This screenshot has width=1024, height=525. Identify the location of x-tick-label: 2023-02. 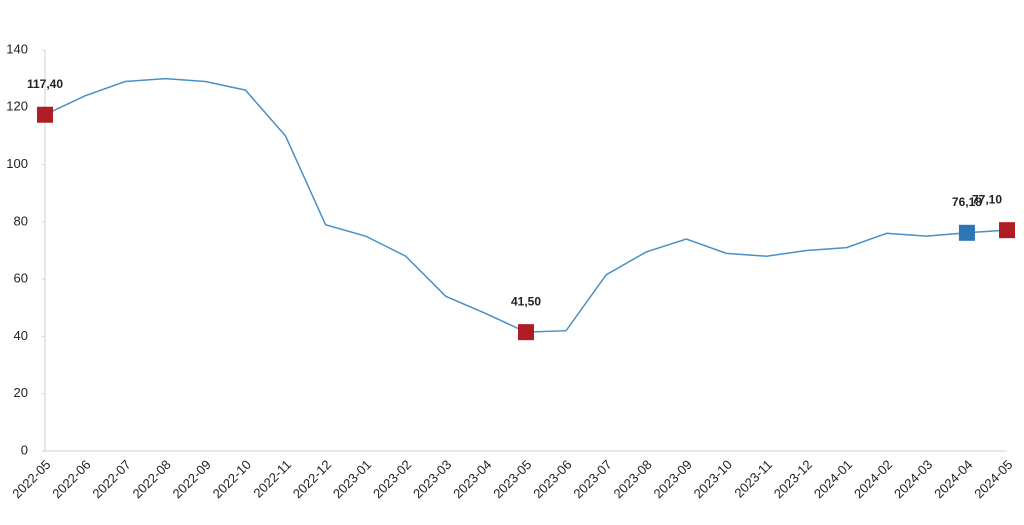
(392, 479).